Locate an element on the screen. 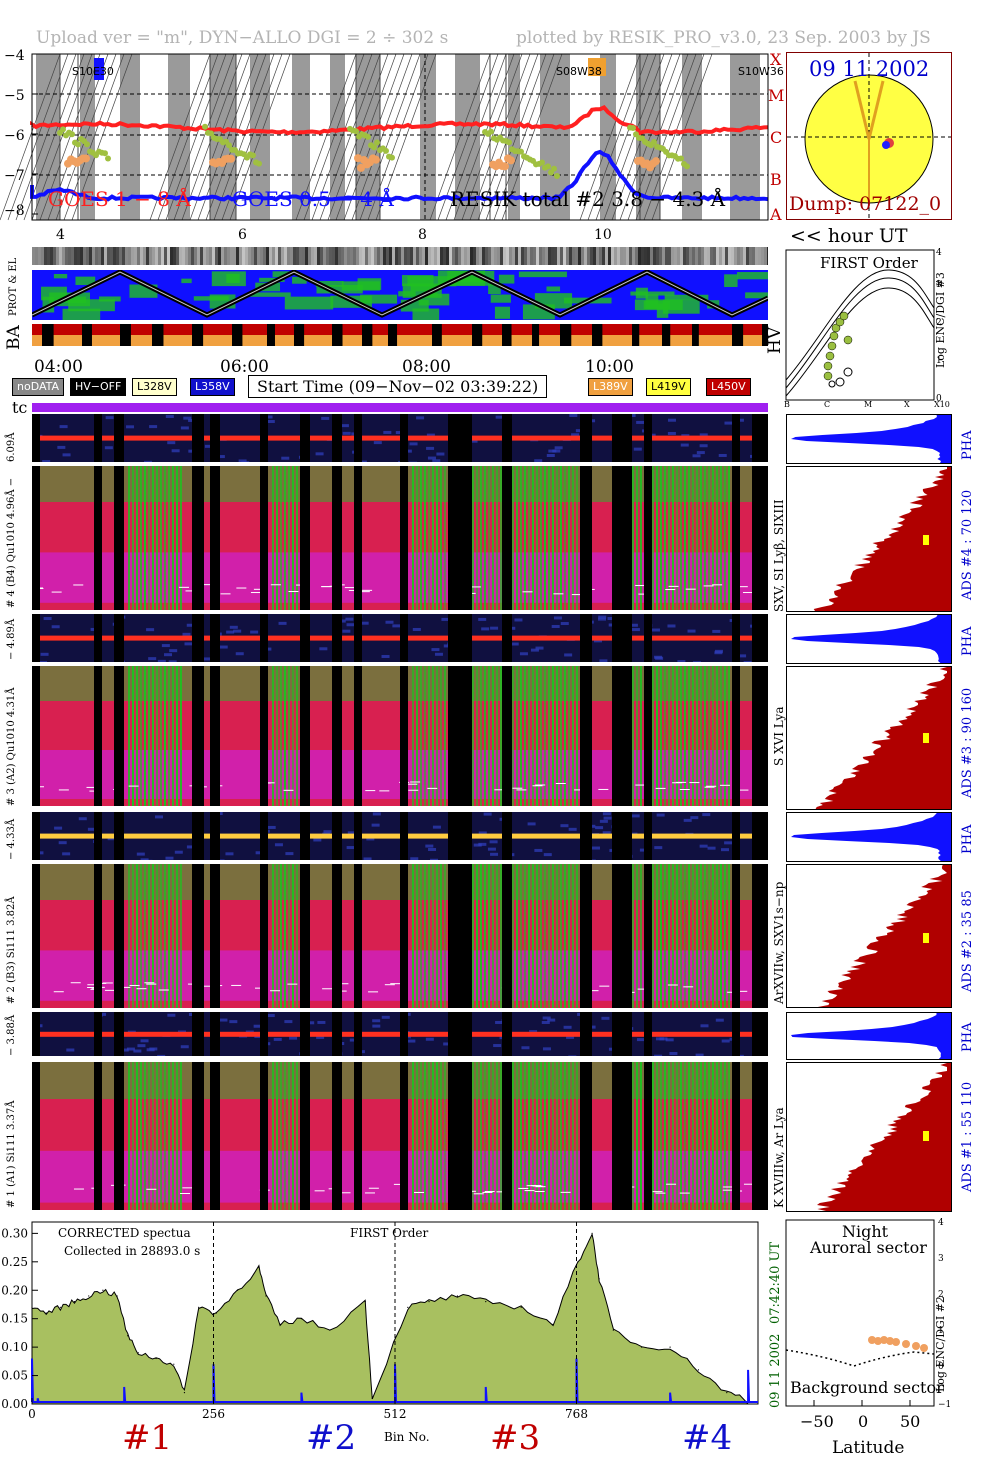 The height and width of the screenshot is (1477, 1004). legend-goes-05-4: GOES 0.5 − 4 Å is located at coordinates (313, 199).